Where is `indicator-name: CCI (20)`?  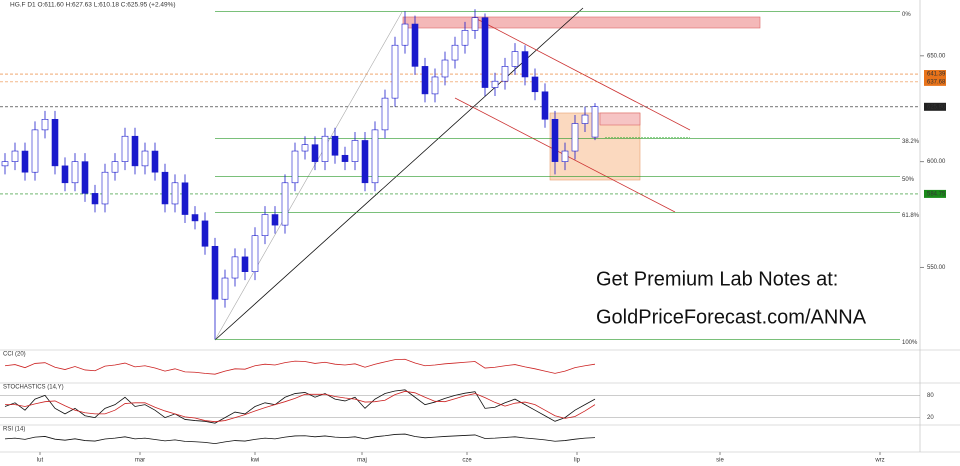 indicator-name: CCI (20) is located at coordinates (14, 355).